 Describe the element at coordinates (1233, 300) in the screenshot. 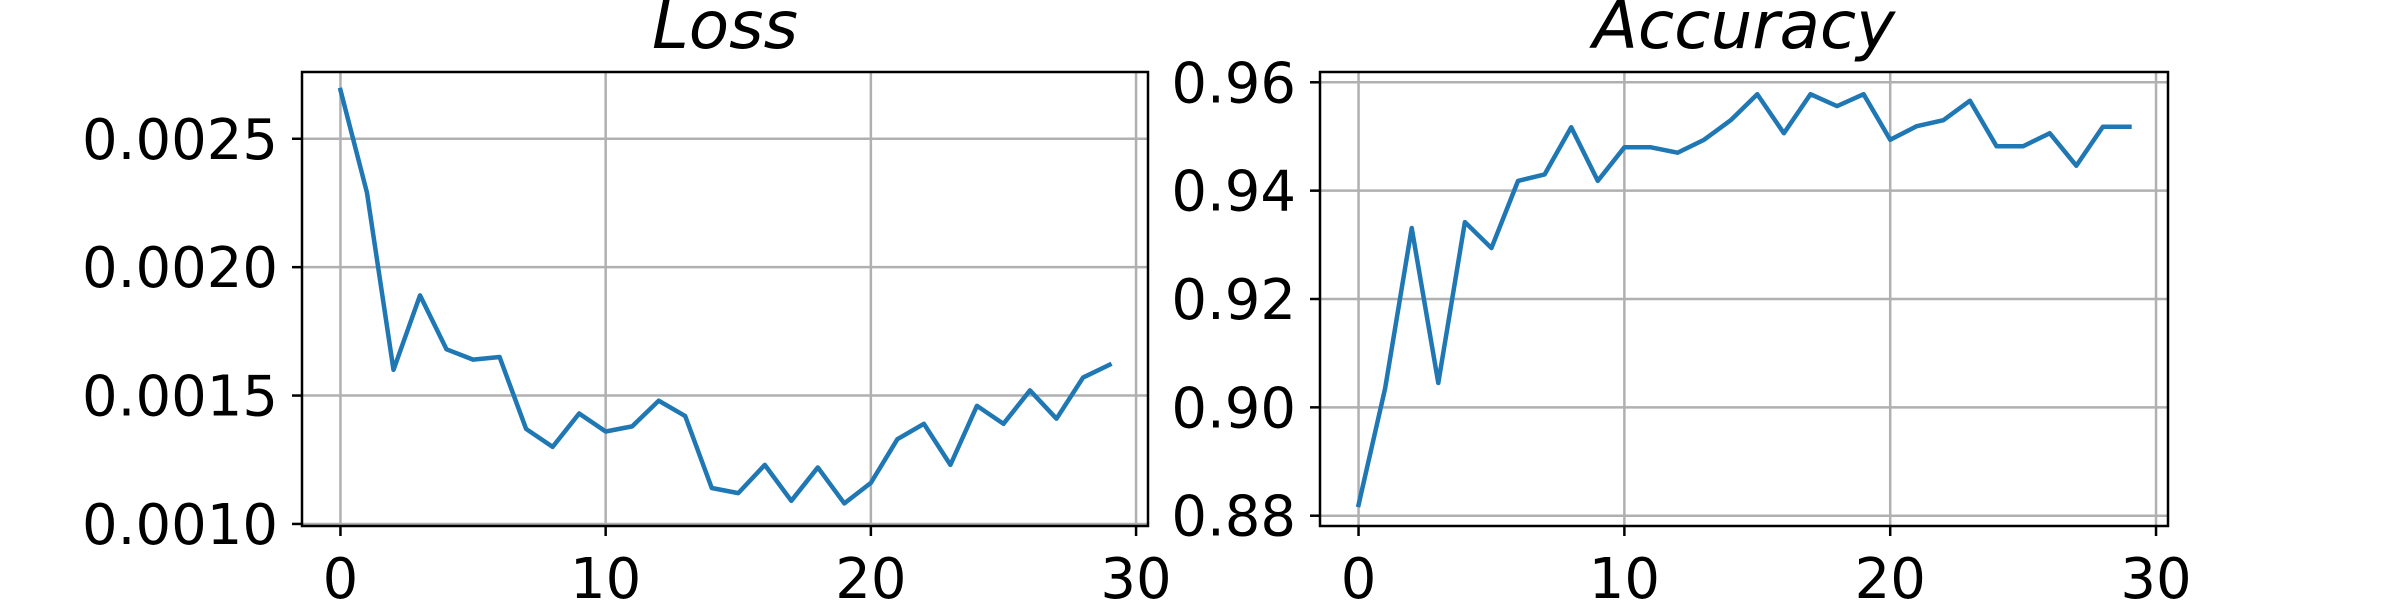

I see `accuracy-y-tick-label: 0.92` at that location.